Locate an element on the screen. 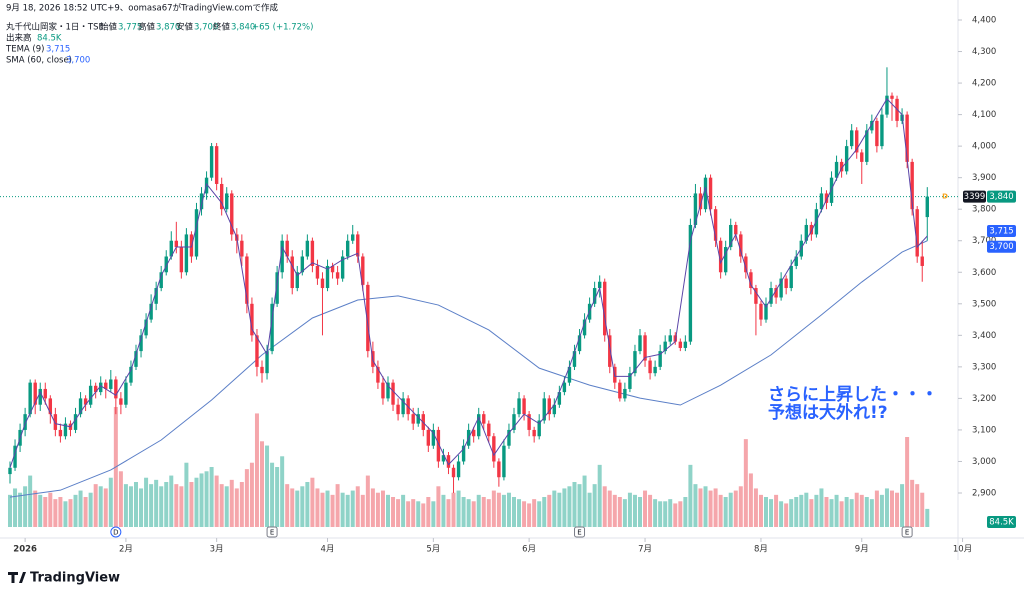 The height and width of the screenshot is (596, 1024). x-tick-label: 6月 is located at coordinates (529, 550).